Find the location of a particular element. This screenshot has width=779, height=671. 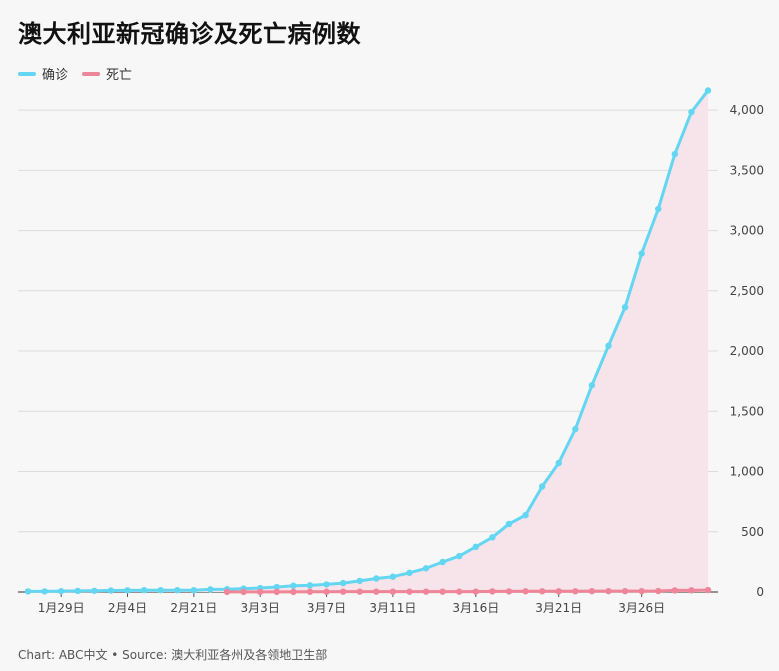

x-tick-label: 1月29日 is located at coordinates (61, 608).